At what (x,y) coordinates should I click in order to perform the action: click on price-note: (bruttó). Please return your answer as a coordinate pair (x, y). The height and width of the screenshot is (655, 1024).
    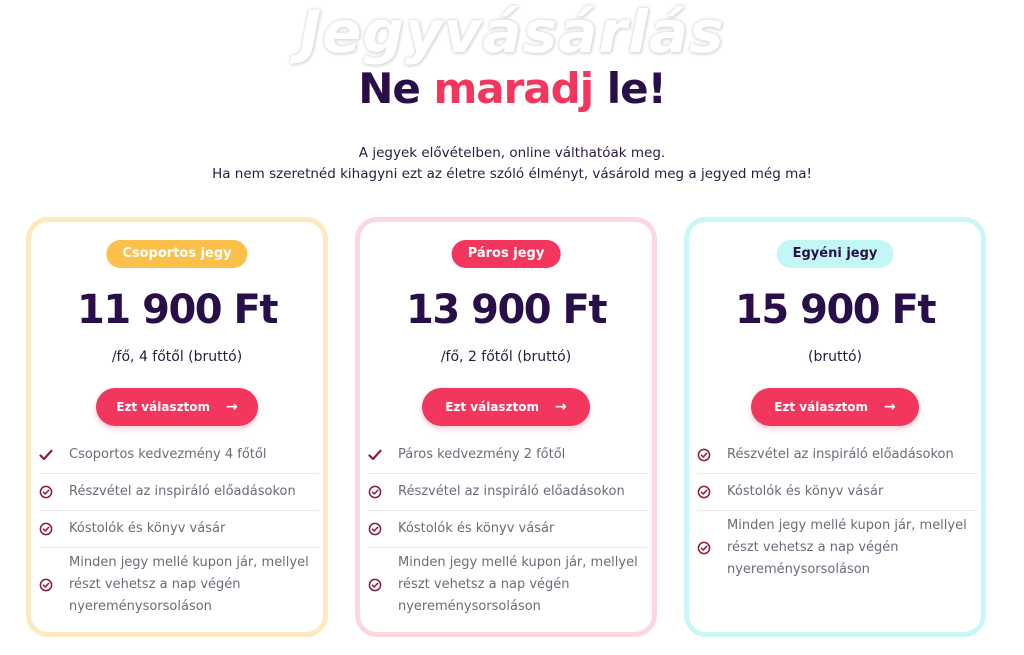
    Looking at the image, I should click on (835, 357).